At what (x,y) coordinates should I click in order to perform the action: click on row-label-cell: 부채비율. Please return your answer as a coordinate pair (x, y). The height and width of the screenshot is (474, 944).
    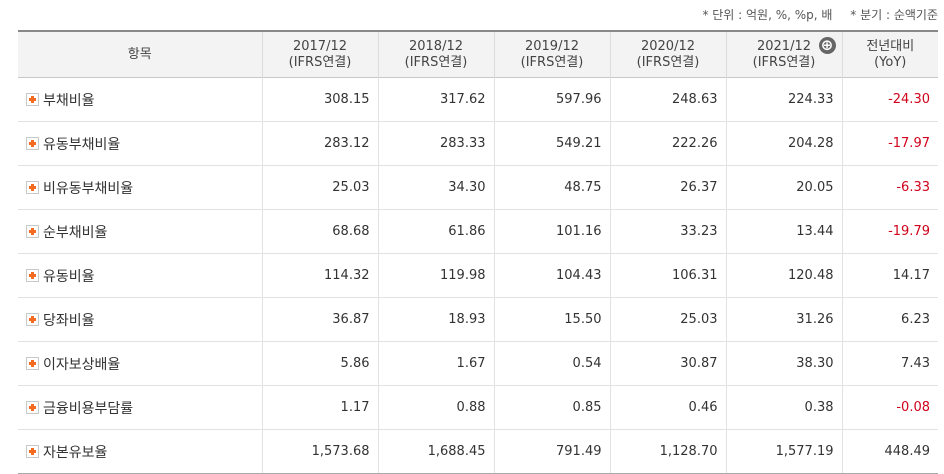
    Looking at the image, I should click on (140, 99).